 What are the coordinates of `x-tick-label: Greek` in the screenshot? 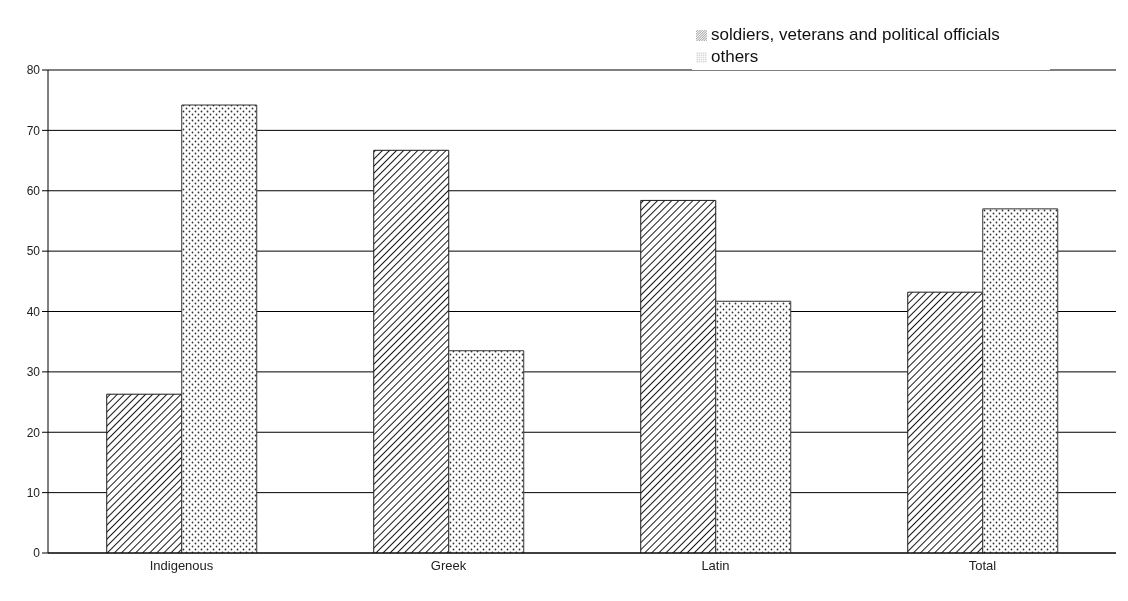 It's located at (448, 566).